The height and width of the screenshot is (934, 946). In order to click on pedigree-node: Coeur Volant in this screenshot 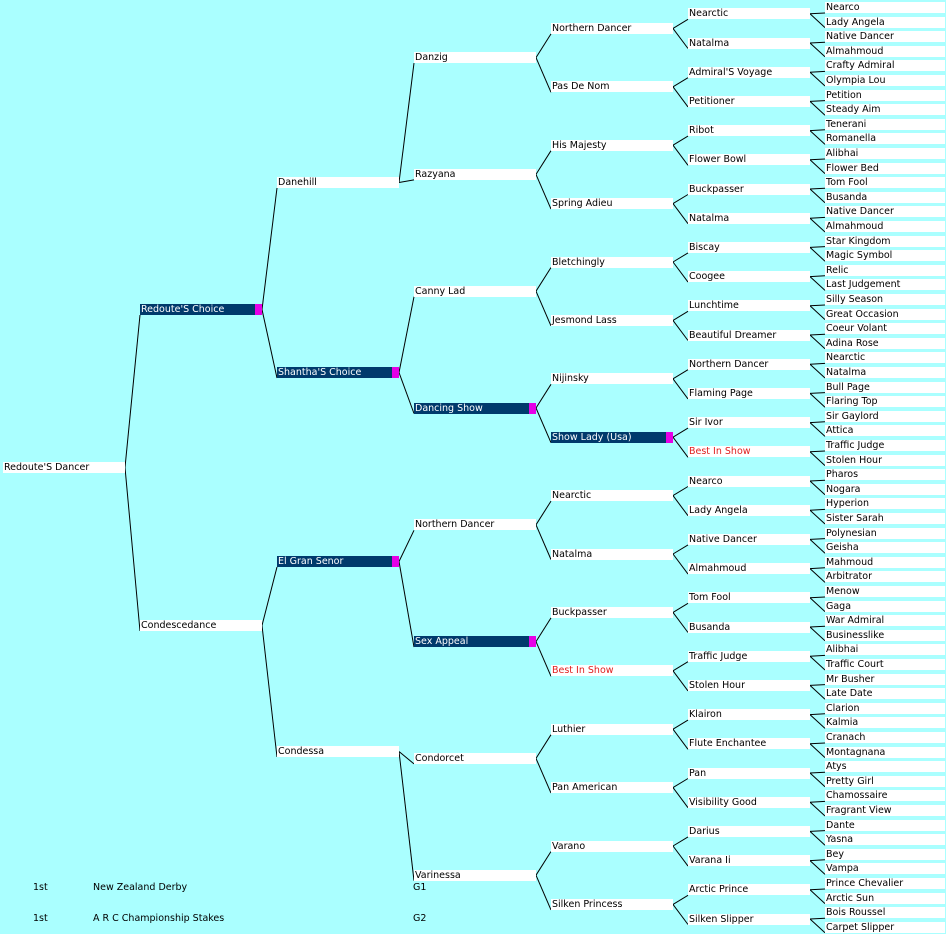, I will do `click(885, 329)`.